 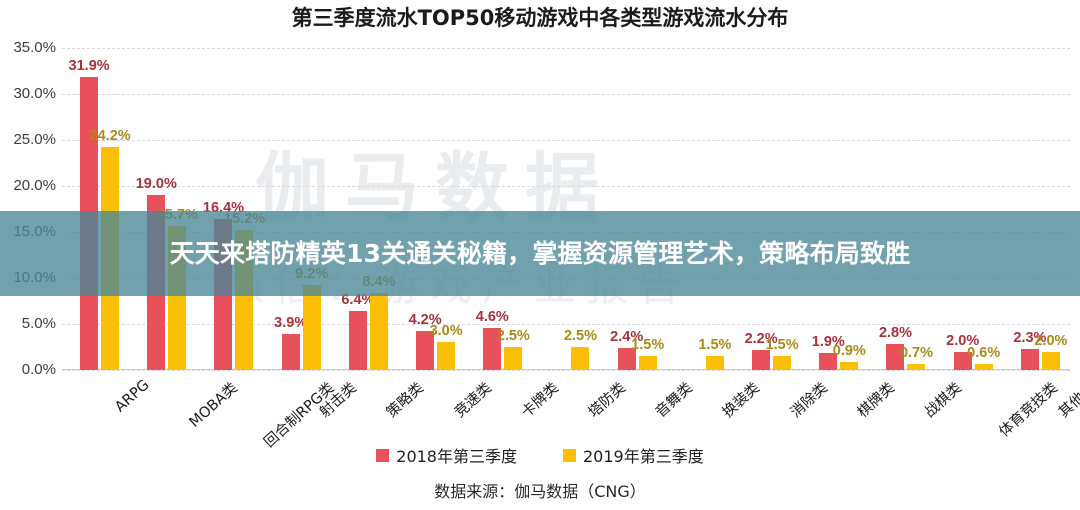 I want to click on x-axis-tick-label: 棋牌类, so click(x=876, y=400).